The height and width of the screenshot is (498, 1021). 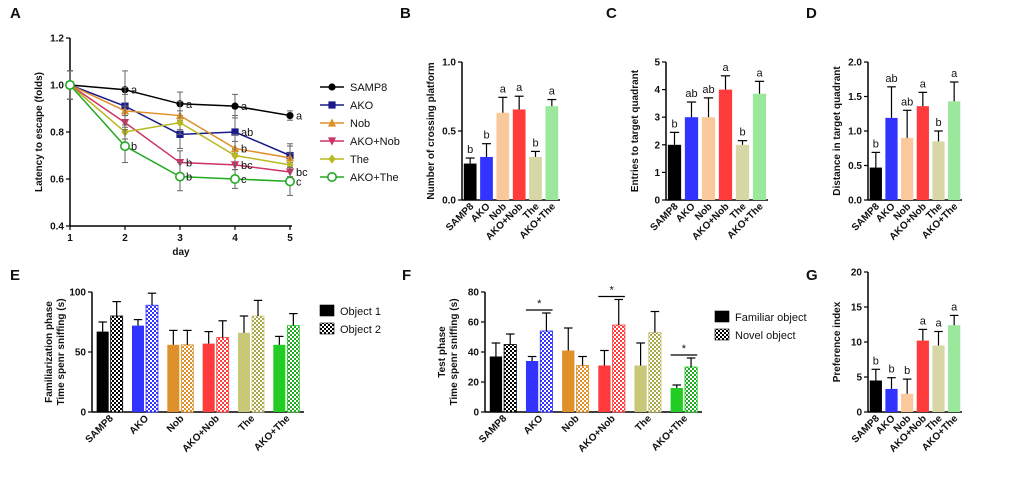 I want to click on panel-b-y-tick-label: 1.0, so click(x=449, y=63).